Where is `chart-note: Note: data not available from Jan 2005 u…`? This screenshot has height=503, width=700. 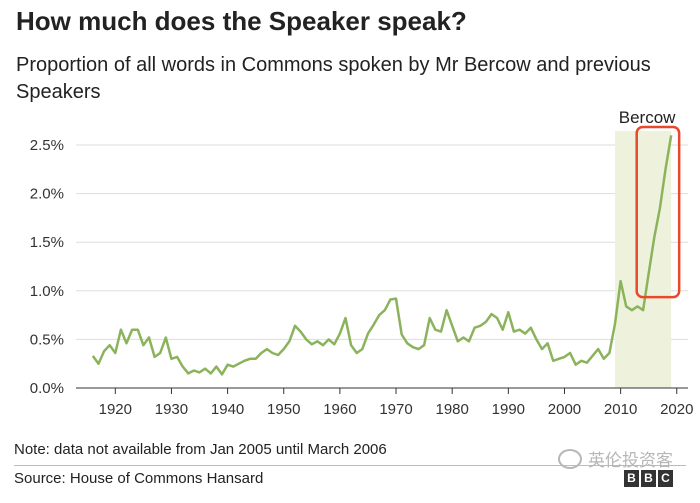 chart-note: Note: data not available from Jan 2005 u… is located at coordinates (200, 449).